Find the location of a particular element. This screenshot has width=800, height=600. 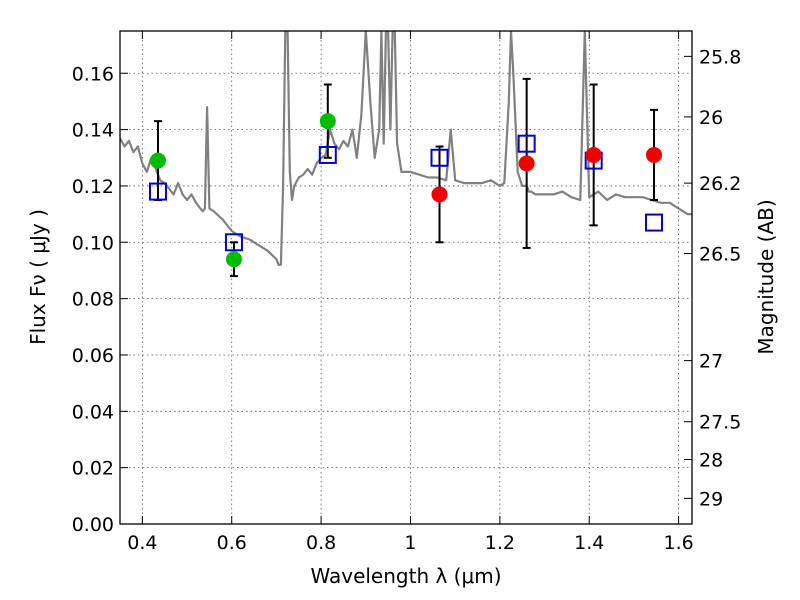

x-tick-label: 1 is located at coordinates (410, 543).